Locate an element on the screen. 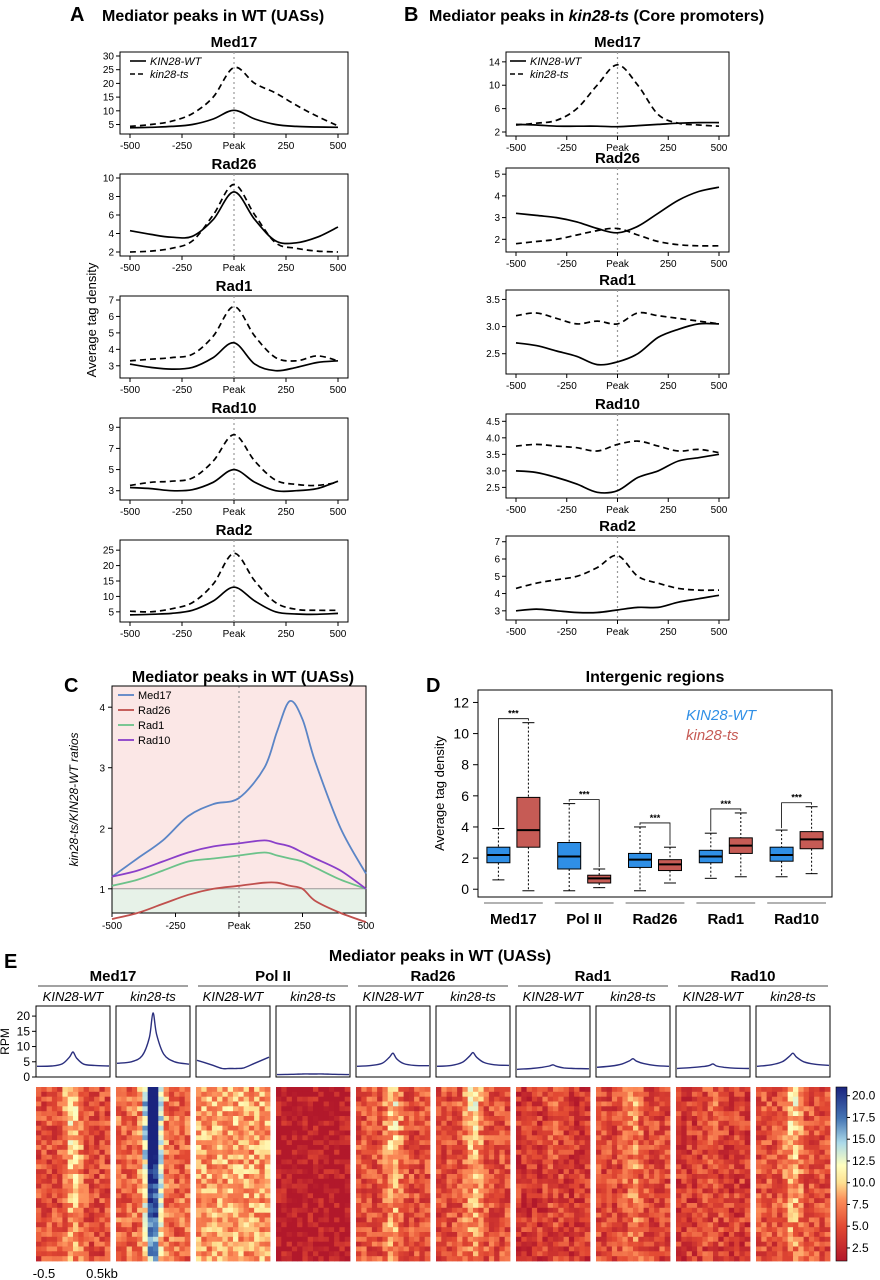 This screenshot has width=880, height=1280. x-tick-label: -250 is located at coordinates (567, 510).